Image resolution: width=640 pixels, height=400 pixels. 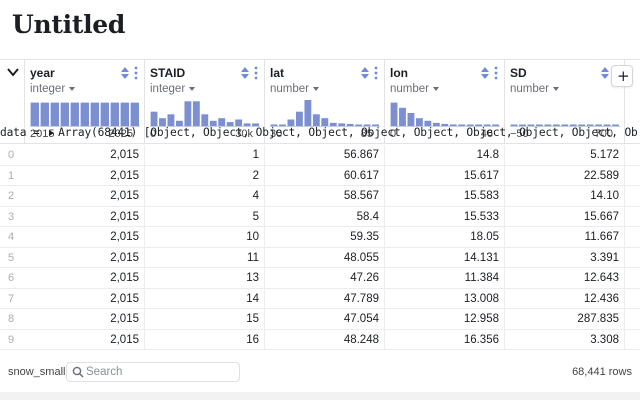 What do you see at coordinates (320, 278) in the screenshot?
I see `table-row: 6 2,015 13 47.26 11.384 12.643` at bounding box center [320, 278].